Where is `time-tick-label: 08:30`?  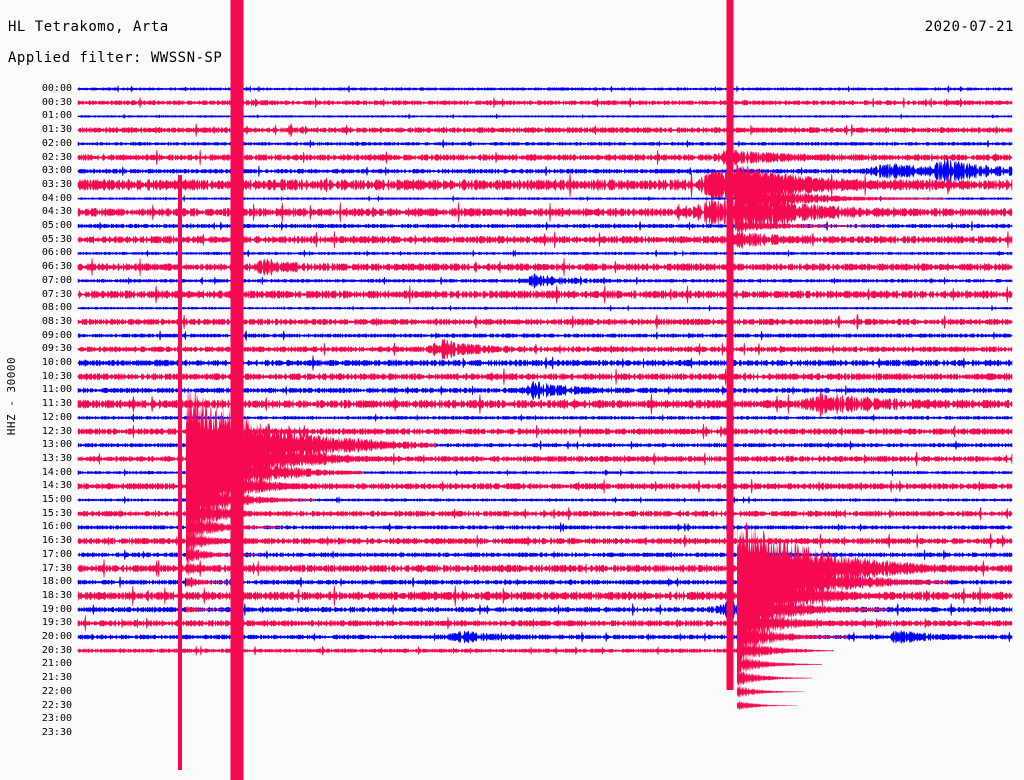
time-tick-label: 08:30 is located at coordinates (56, 321).